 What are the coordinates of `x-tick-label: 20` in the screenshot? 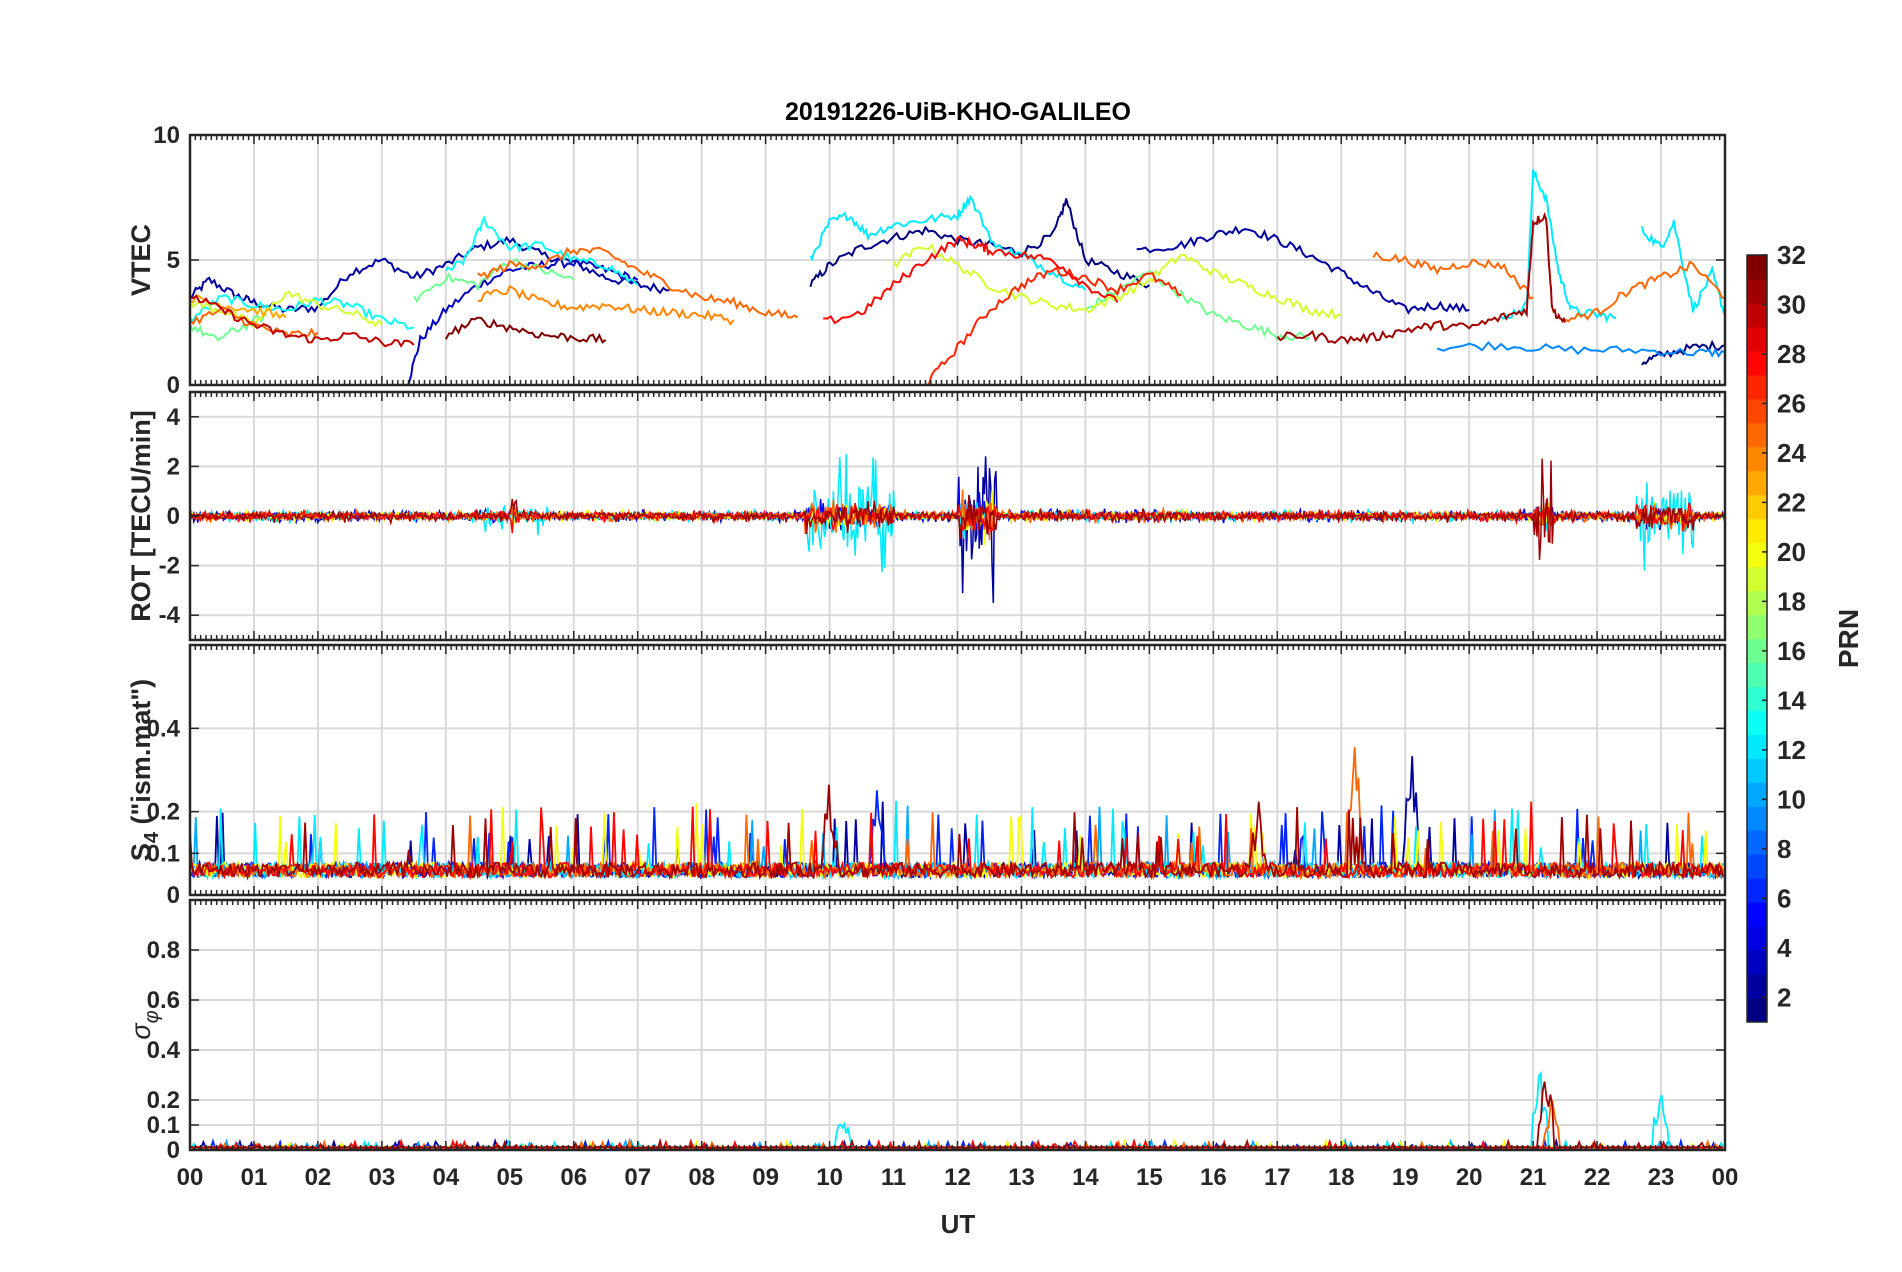 It's located at (1469, 1177).